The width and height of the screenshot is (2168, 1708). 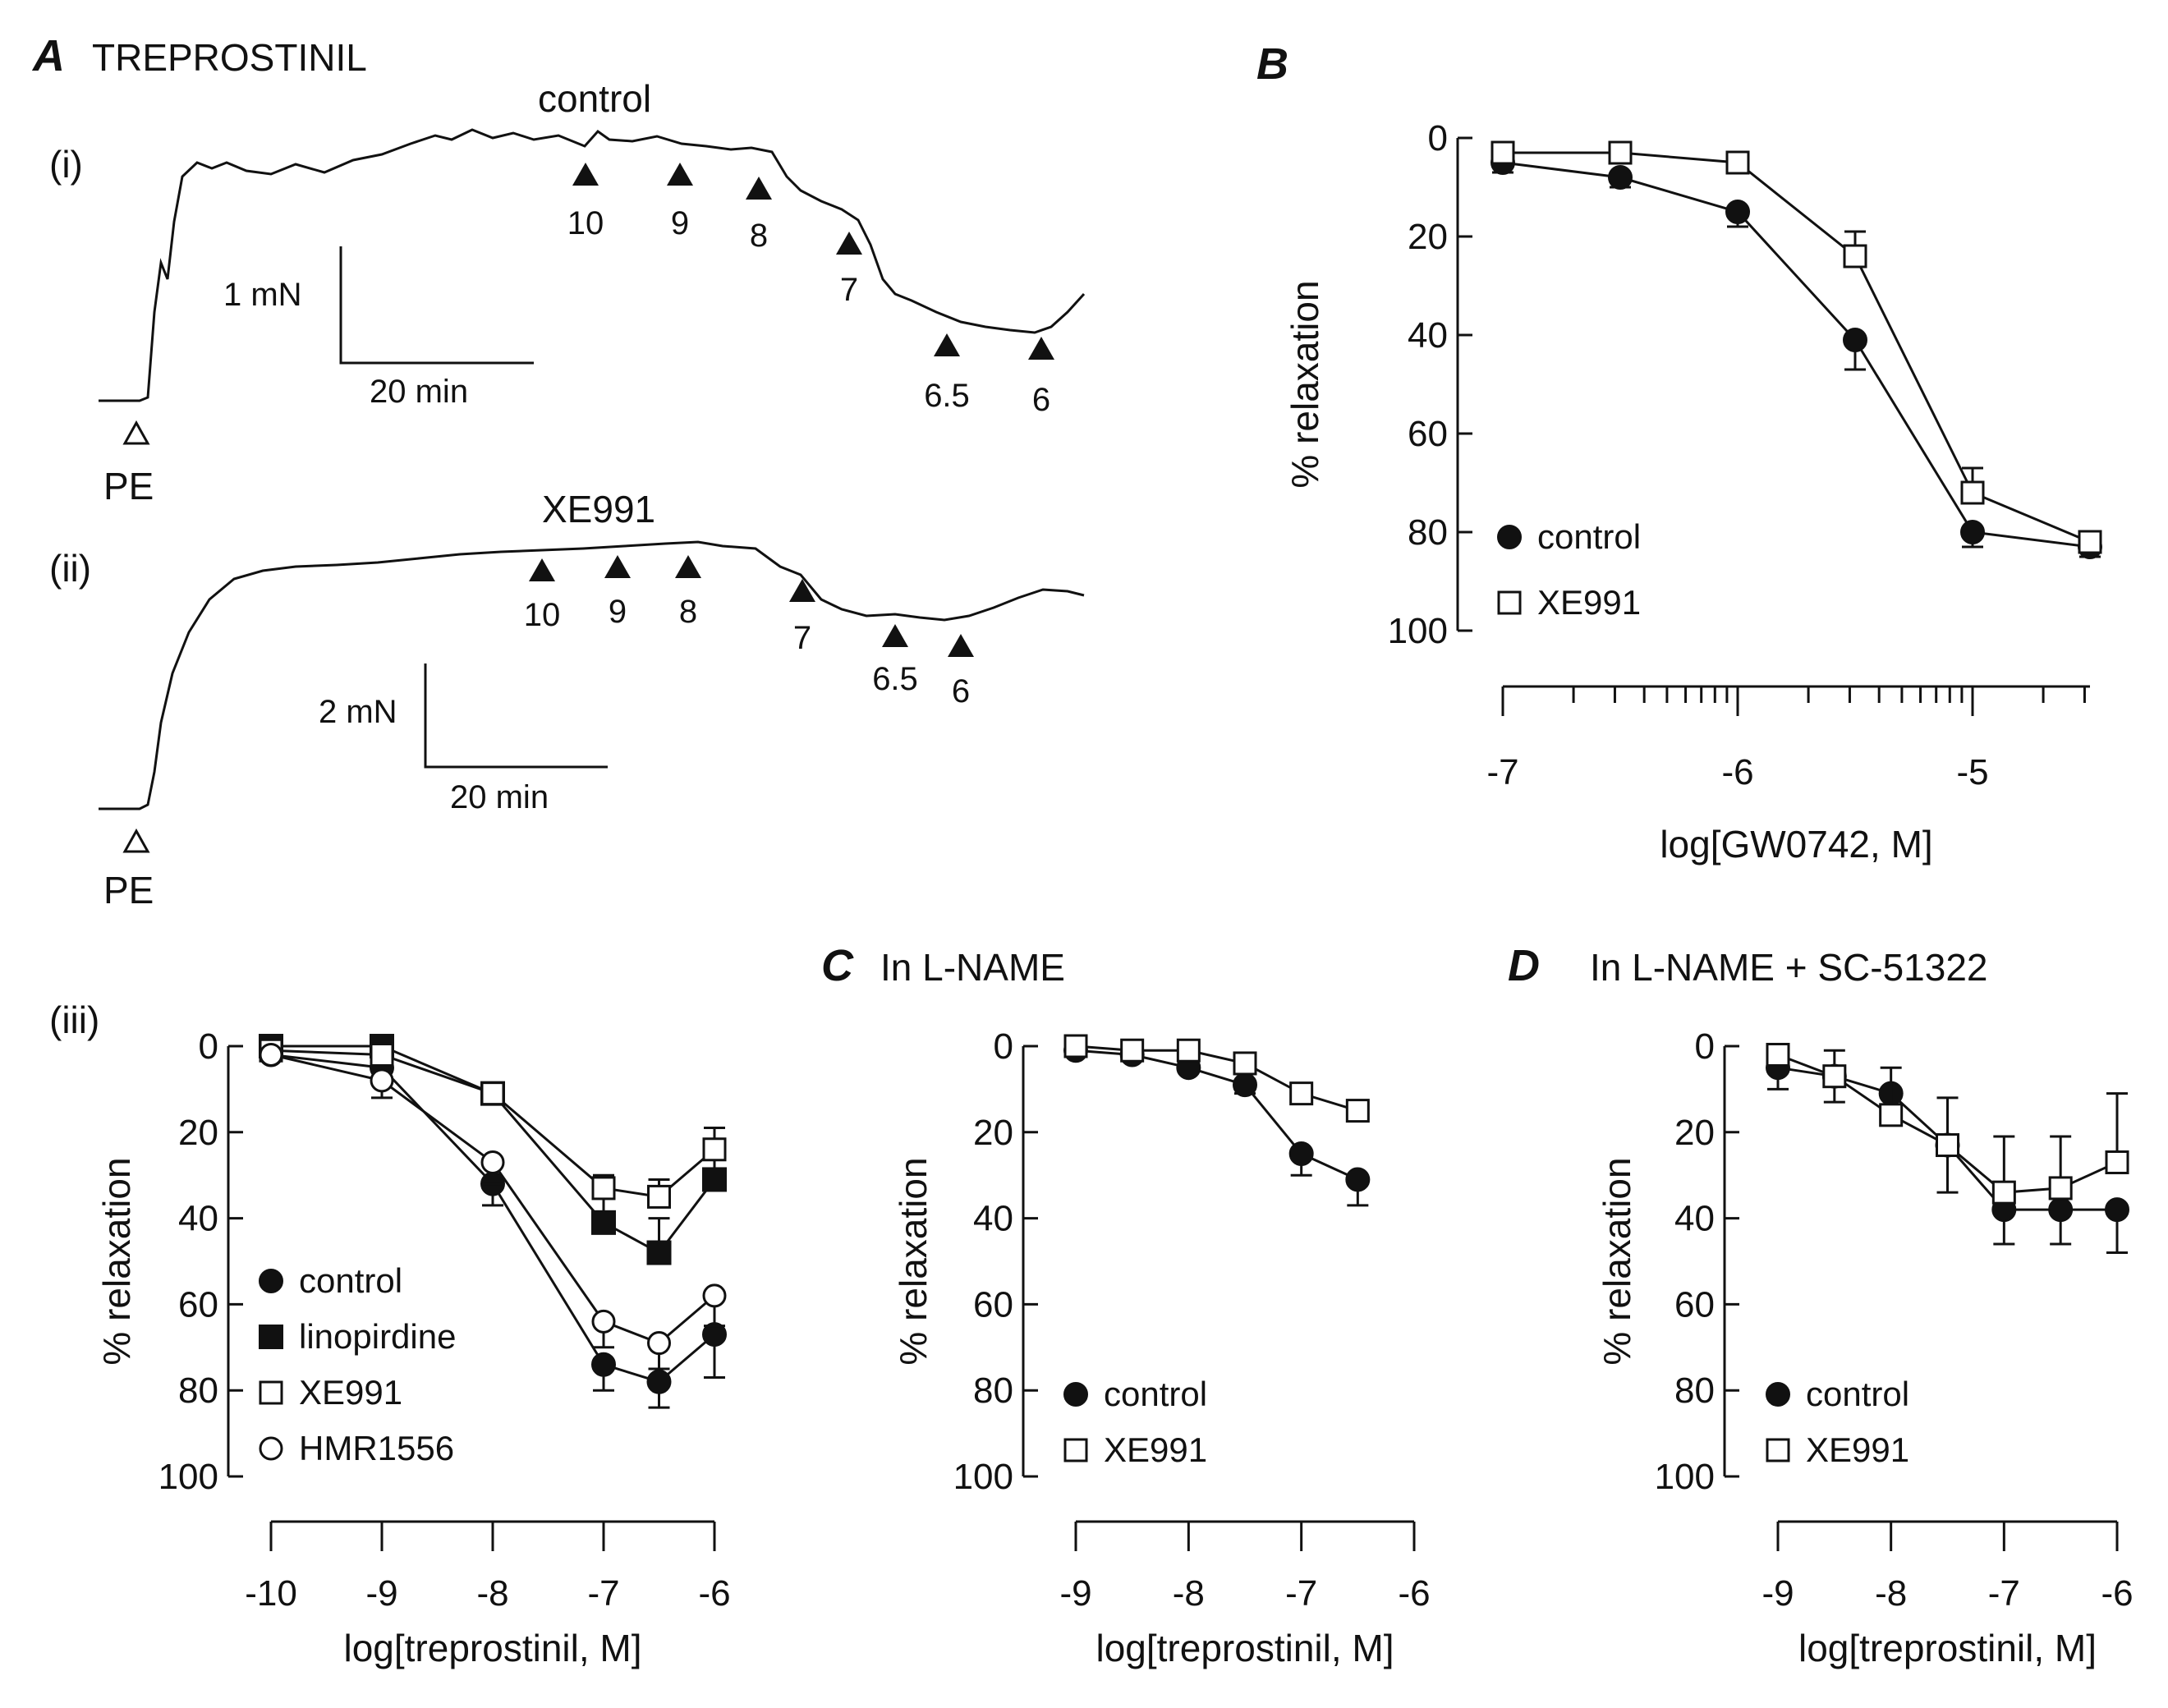 What do you see at coordinates (136, 840) in the screenshot?
I see `trace-ii-pe-open-triangle-icon` at bounding box center [136, 840].